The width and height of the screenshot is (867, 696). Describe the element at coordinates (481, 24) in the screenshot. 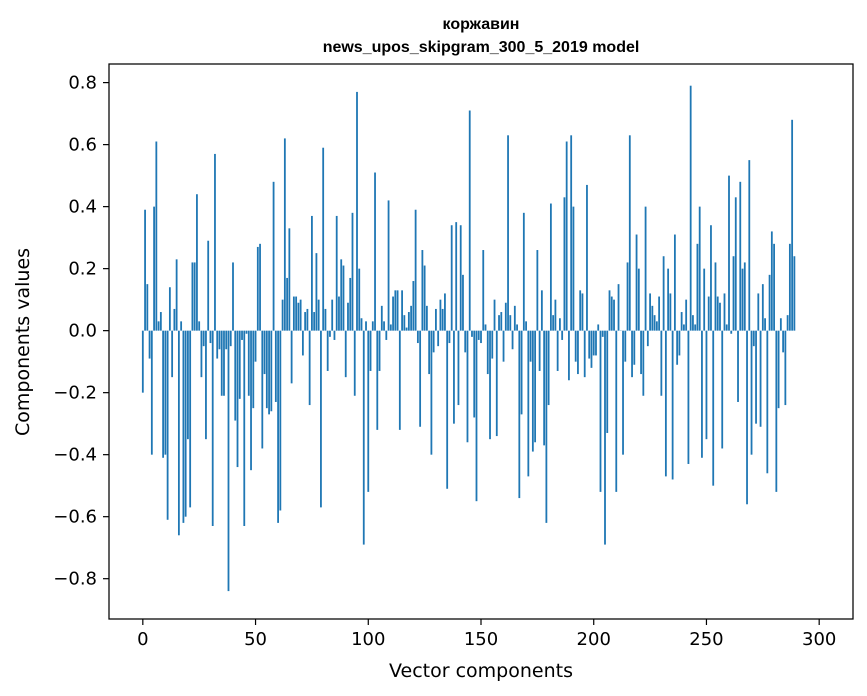

I see `chart-title: коржавин` at that location.